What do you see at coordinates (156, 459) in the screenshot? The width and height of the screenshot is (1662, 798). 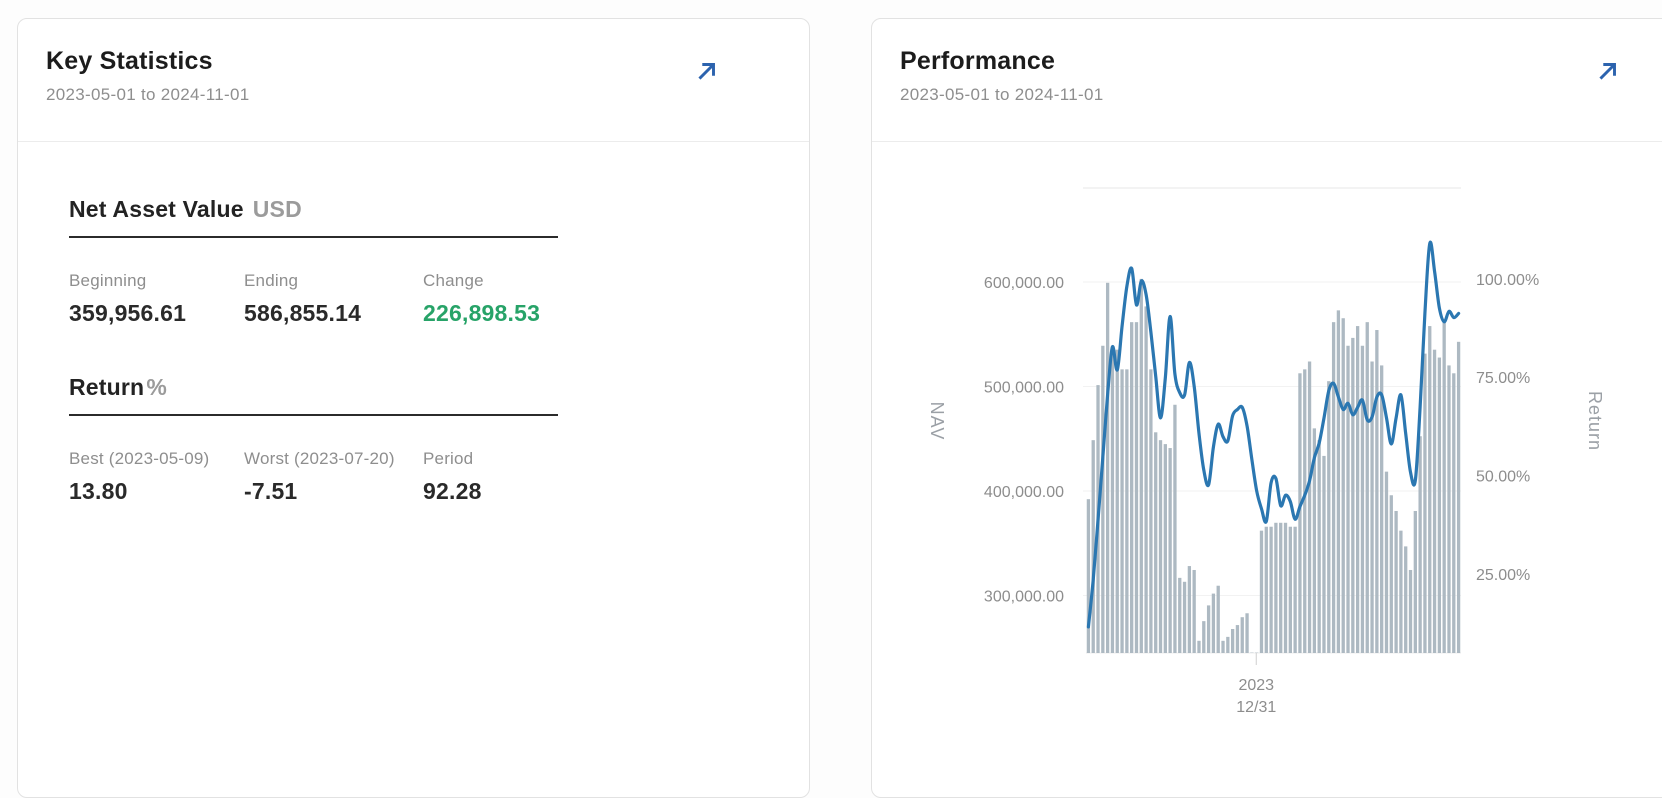 I see `stat-label: Best (2023-05-09)` at bounding box center [156, 459].